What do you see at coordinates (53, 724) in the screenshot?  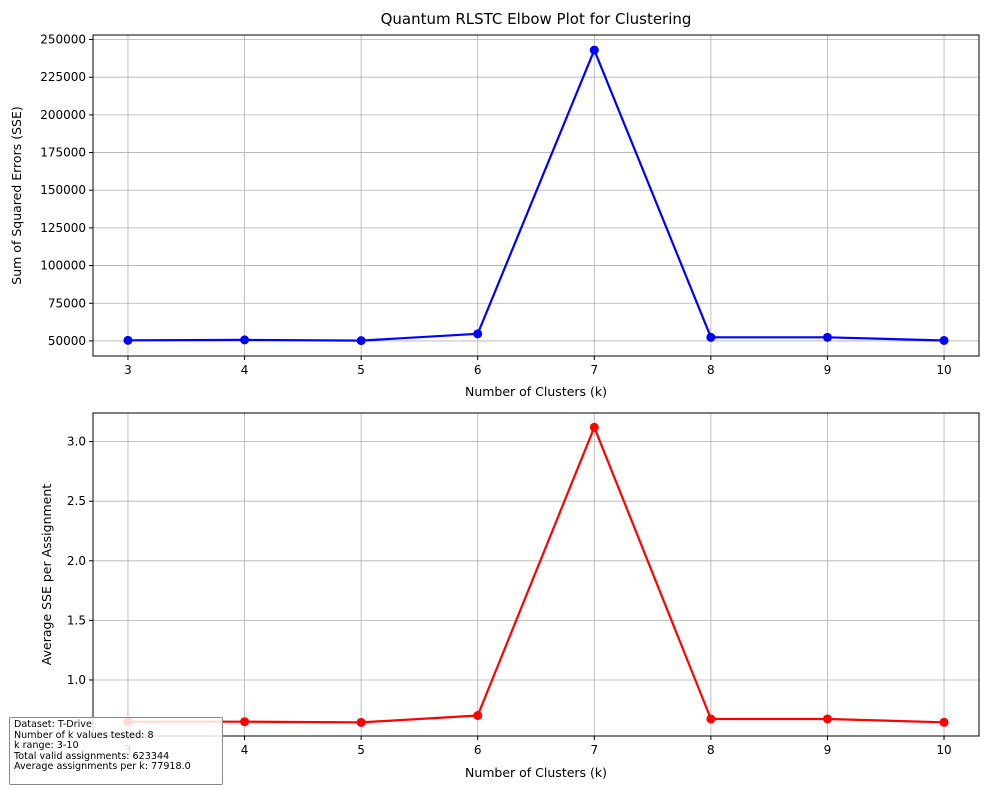 I see `info-dataset: Dataset: T-Drive` at bounding box center [53, 724].